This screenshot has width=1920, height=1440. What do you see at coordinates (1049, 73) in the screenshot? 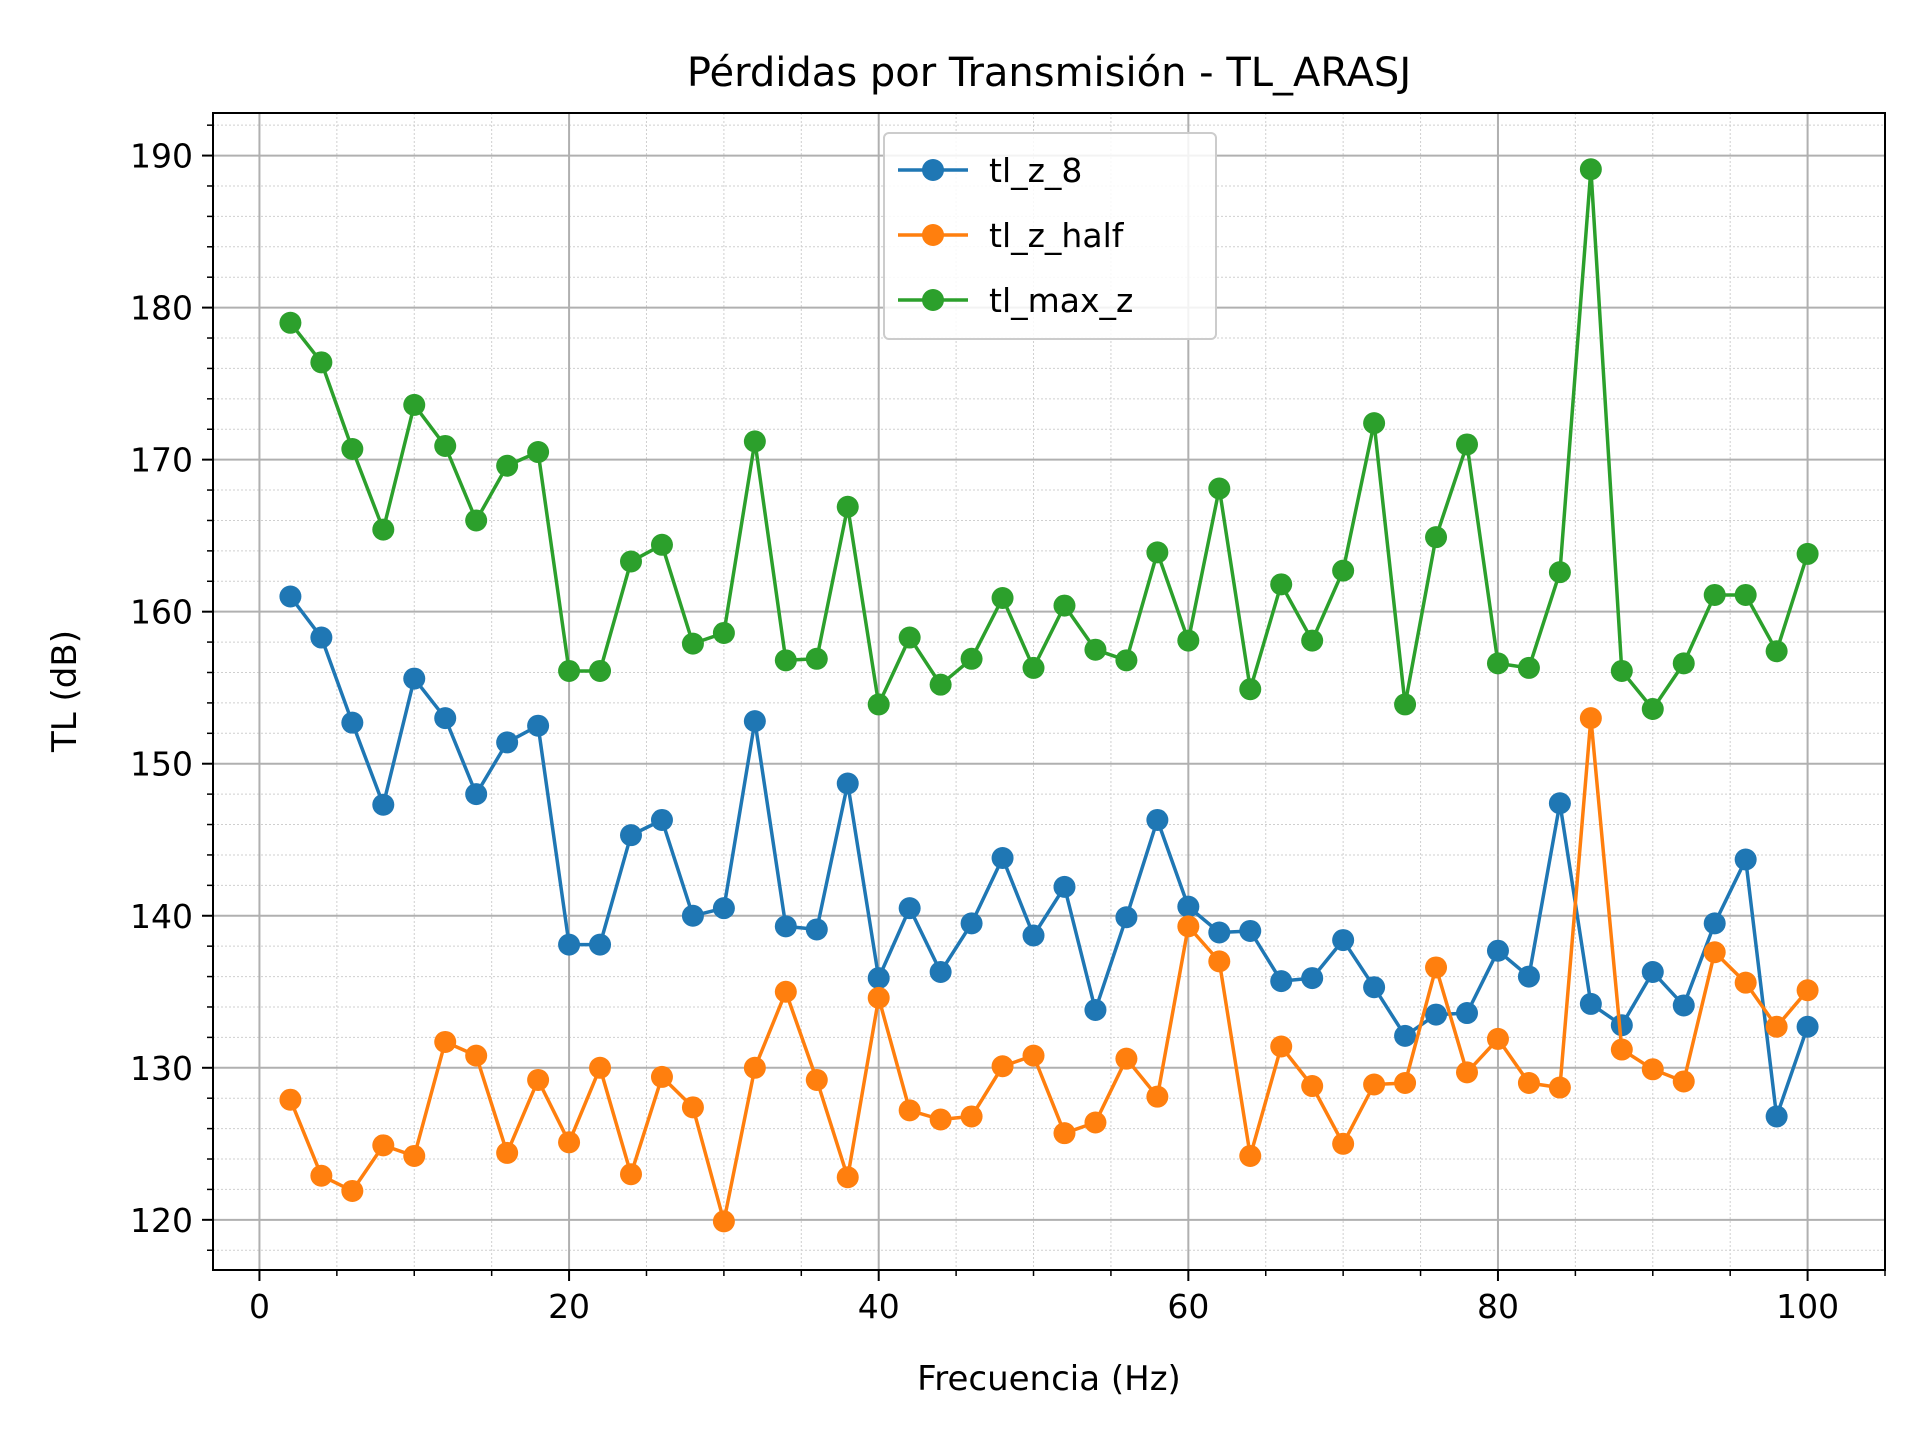
I see `chart-title: Pérdidas por Transmisión - TL_ARASJ` at bounding box center [1049, 73].